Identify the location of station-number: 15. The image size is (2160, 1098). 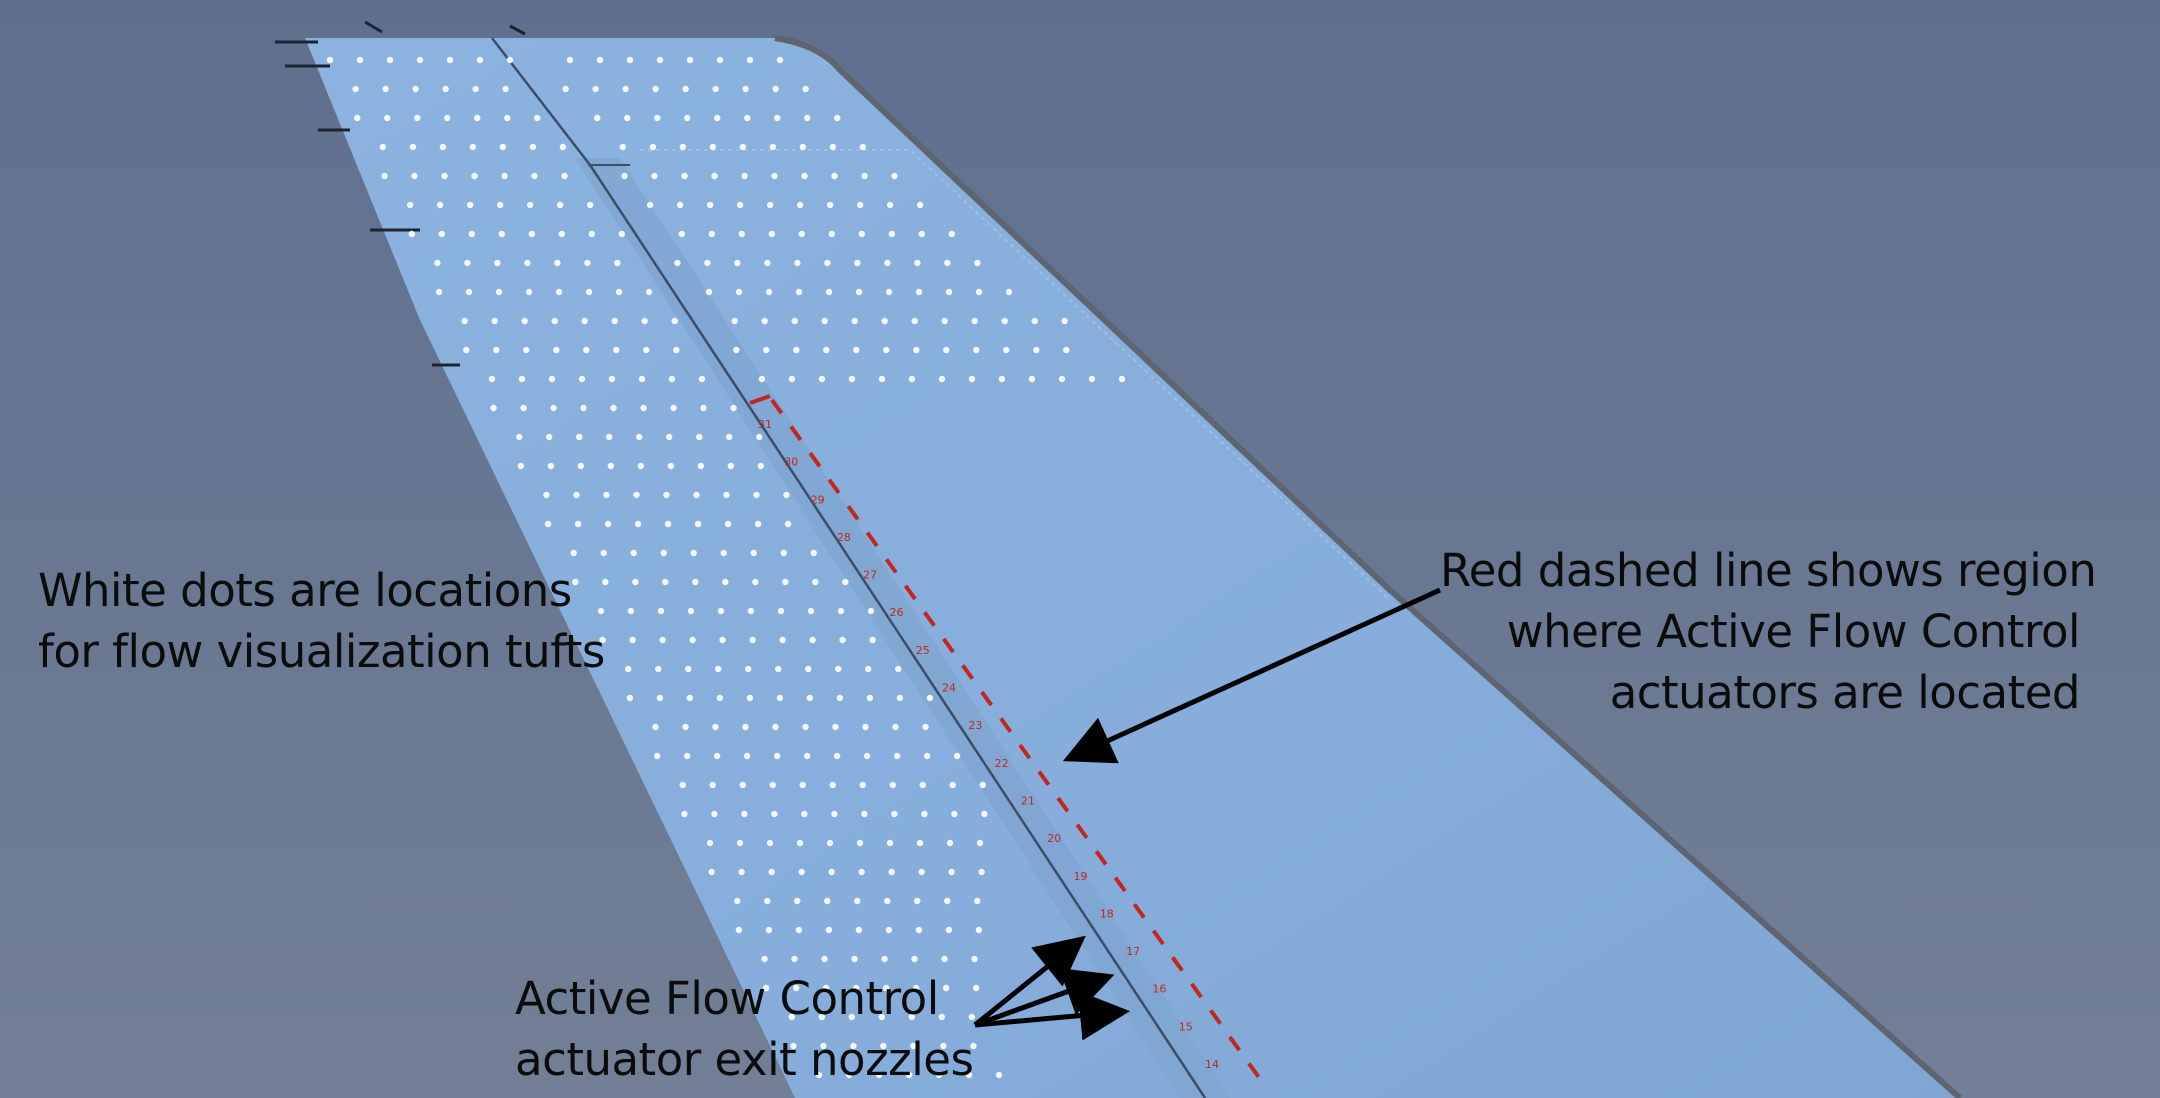
(1186, 1026).